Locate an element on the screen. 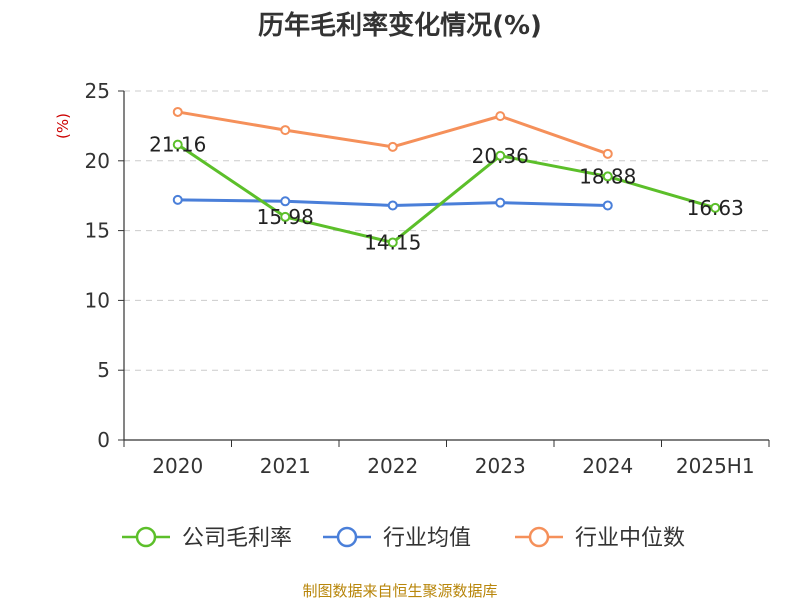 This screenshot has height=600, width=800. x-tick-label: 2022 is located at coordinates (392, 466).